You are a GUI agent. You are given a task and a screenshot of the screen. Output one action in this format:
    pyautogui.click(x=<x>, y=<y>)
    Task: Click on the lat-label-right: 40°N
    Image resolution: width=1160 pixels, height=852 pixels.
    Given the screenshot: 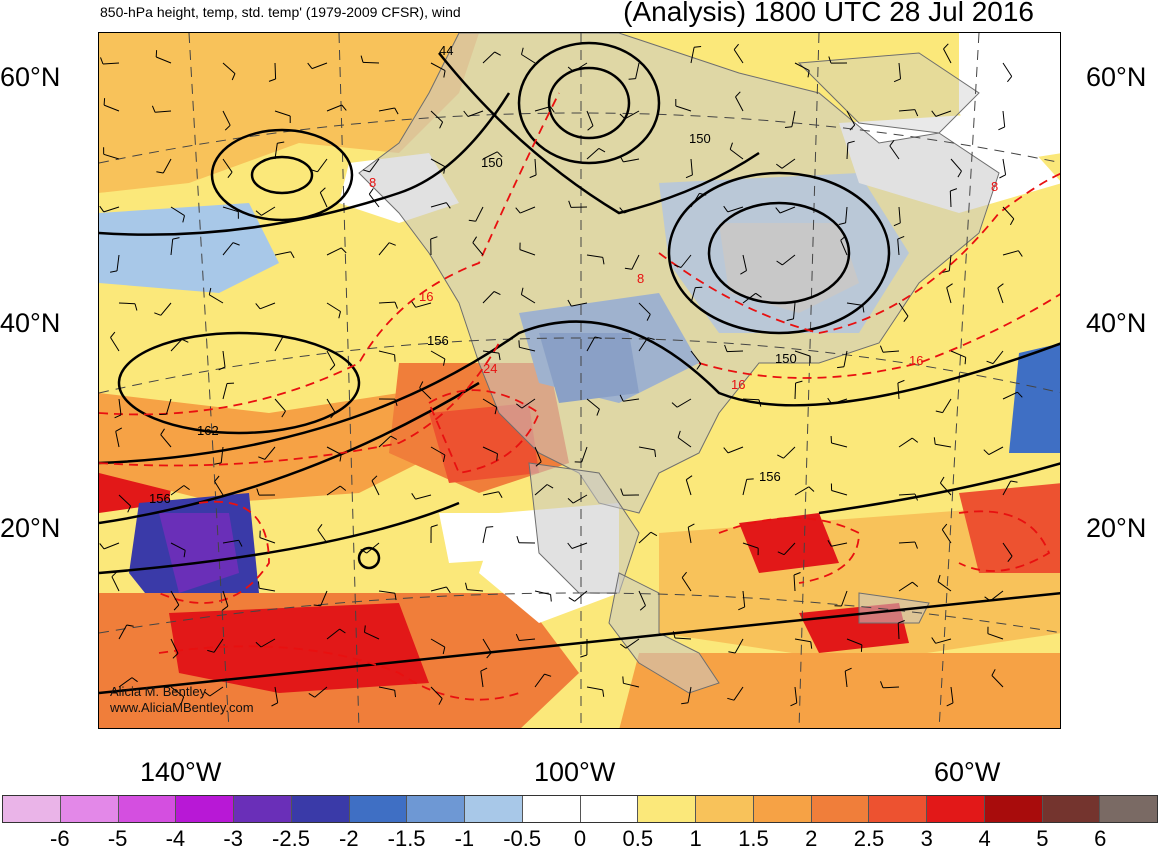 What is the action you would take?
    pyautogui.click(x=1116, y=323)
    